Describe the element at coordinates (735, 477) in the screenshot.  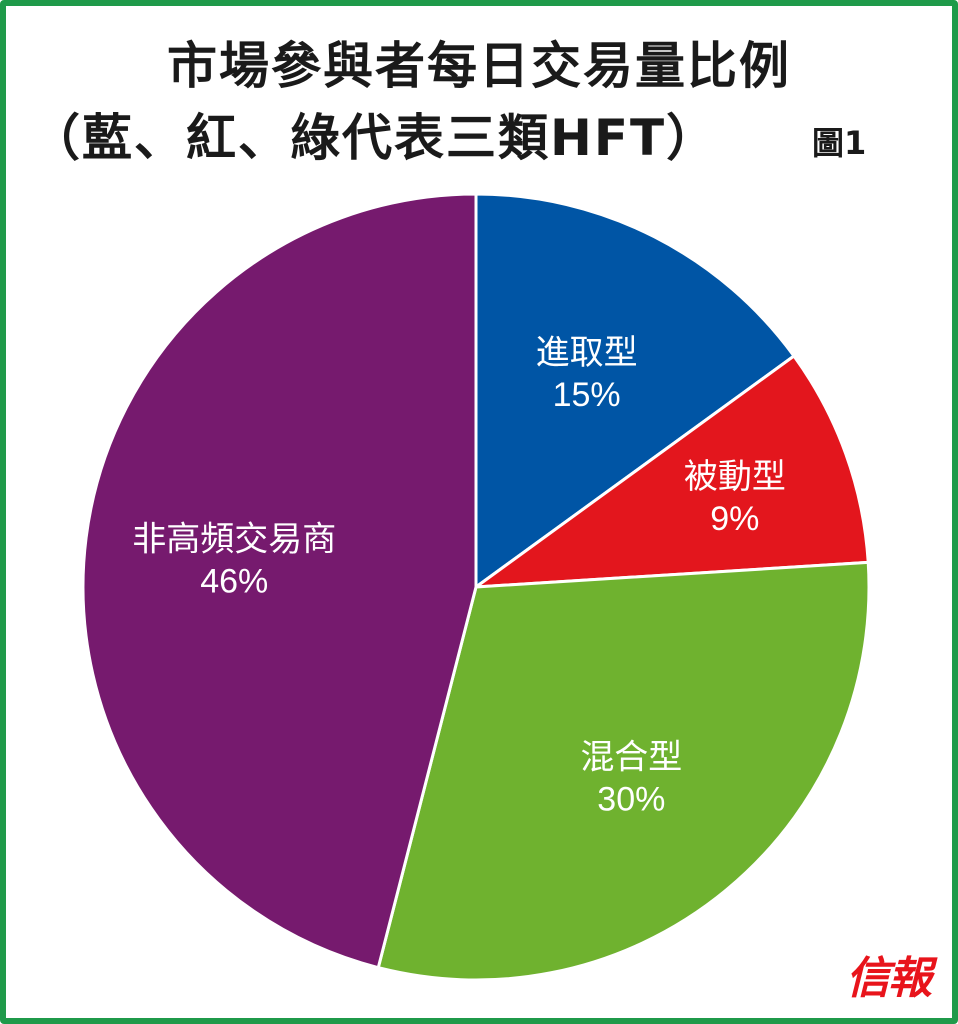
I see `slice-name-label: 被動型` at that location.